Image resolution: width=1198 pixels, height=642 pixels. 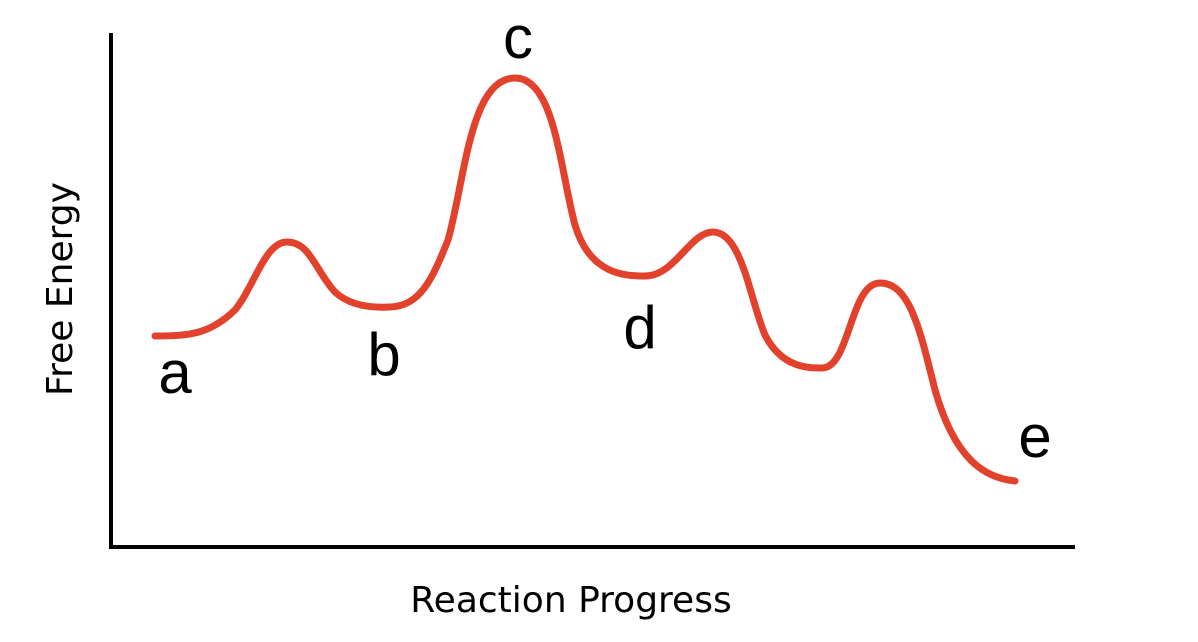 What do you see at coordinates (639, 327) in the screenshot?
I see `point-label-d: d` at bounding box center [639, 327].